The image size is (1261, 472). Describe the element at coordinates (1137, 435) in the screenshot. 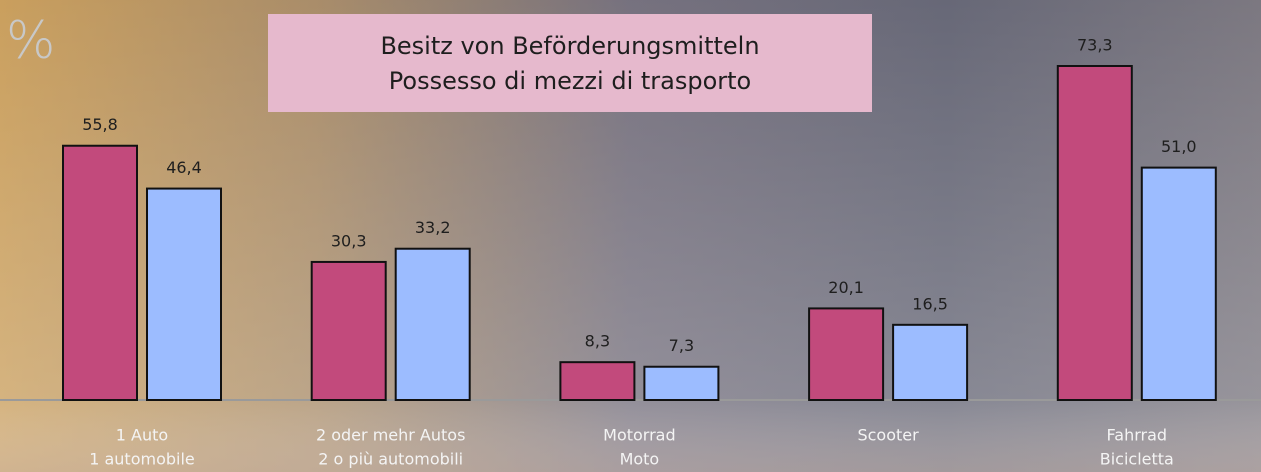

I see `x-tick-label: Fahrrad` at that location.